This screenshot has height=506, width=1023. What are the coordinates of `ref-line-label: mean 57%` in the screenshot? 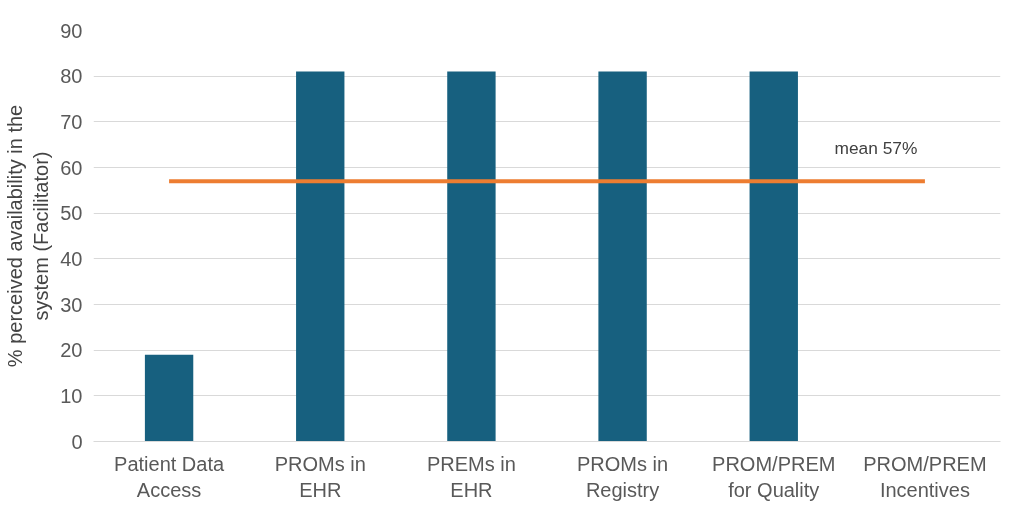 It's located at (876, 148).